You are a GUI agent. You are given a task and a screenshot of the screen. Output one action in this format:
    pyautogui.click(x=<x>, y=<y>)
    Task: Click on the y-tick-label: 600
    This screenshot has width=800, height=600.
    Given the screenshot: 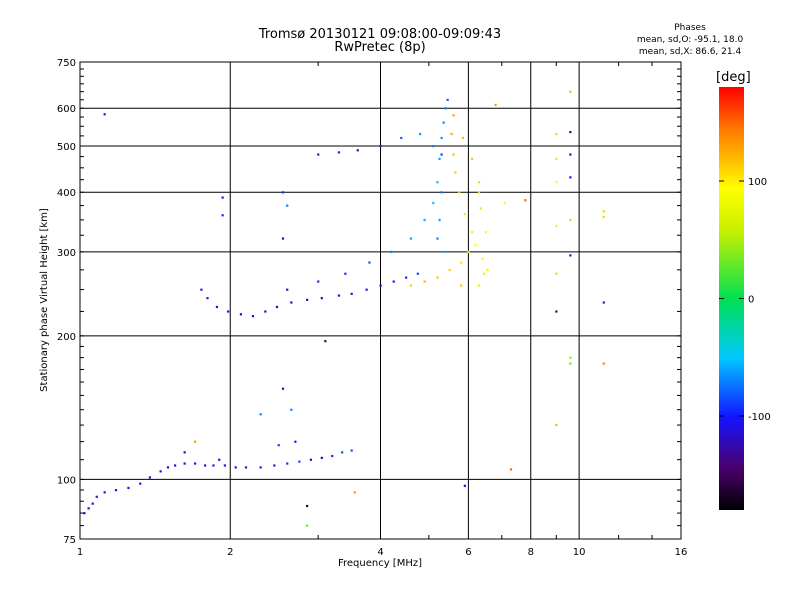 What is the action you would take?
    pyautogui.click(x=66, y=109)
    